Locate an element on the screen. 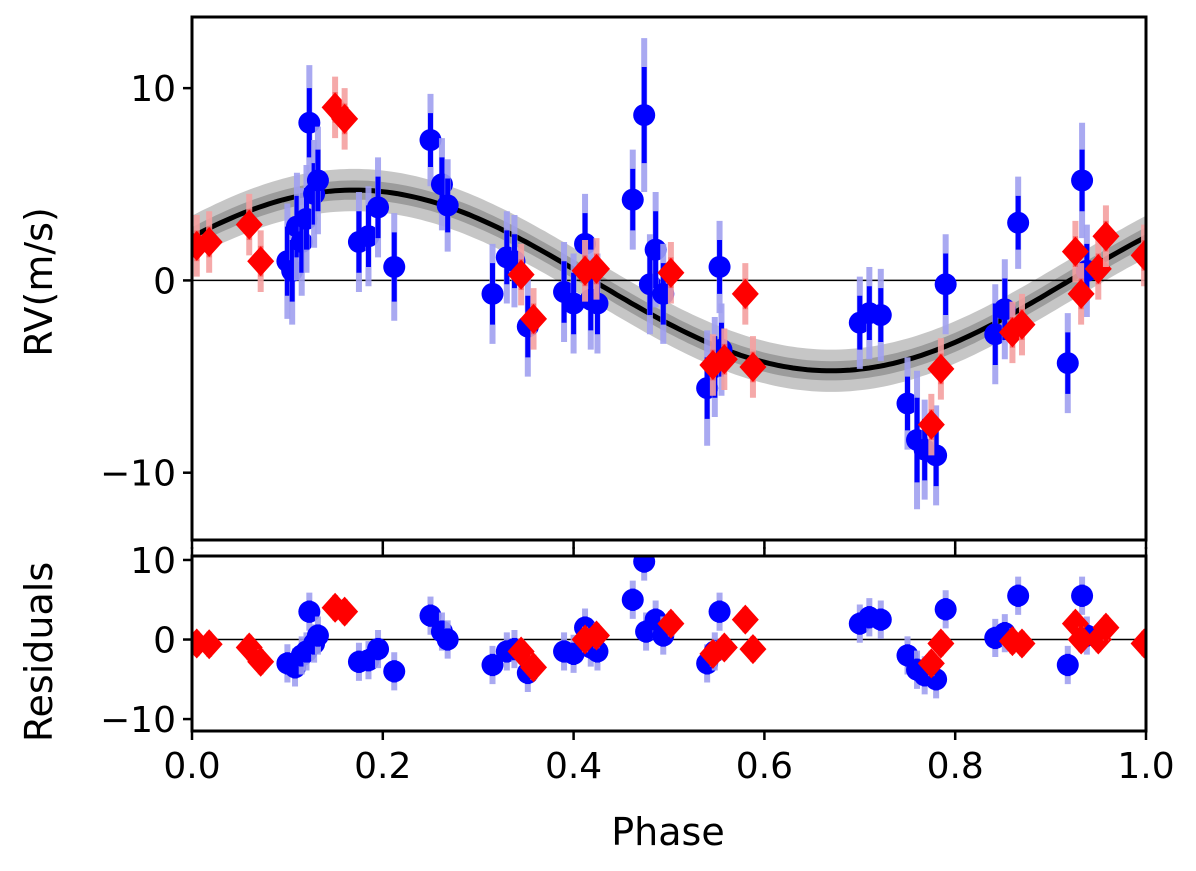  xtick-label: 0.2 is located at coordinates (382, 766).